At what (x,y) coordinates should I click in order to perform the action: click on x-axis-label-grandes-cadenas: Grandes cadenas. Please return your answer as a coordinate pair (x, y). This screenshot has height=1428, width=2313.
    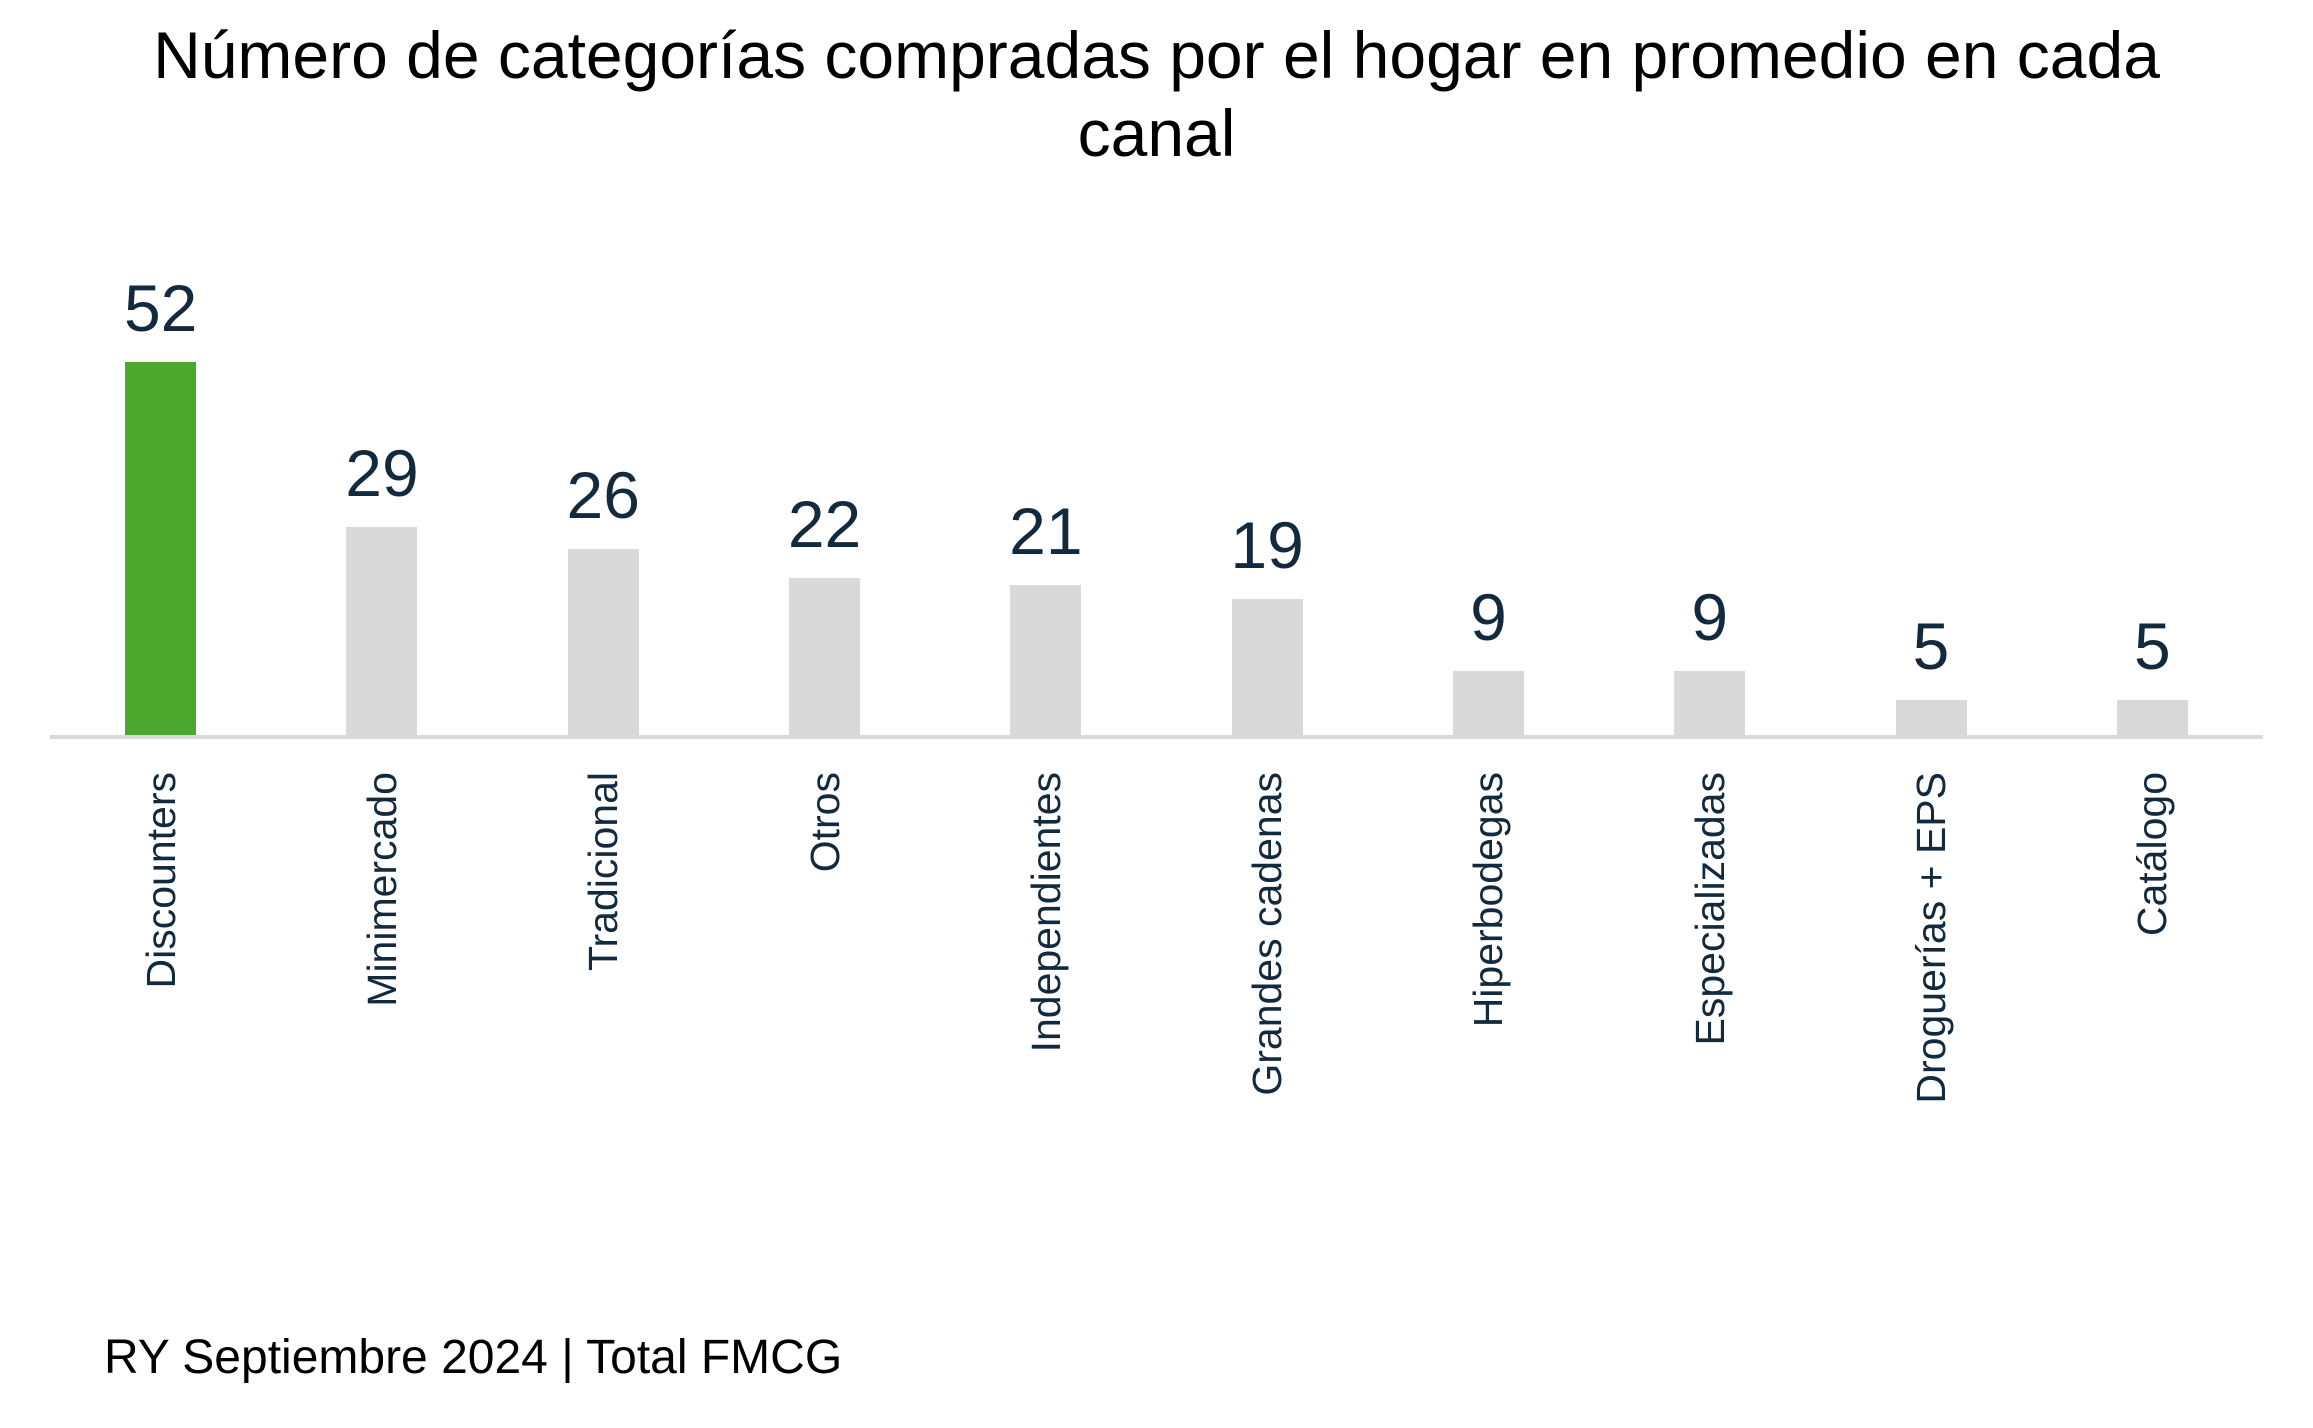
    Looking at the image, I should click on (1267, 934).